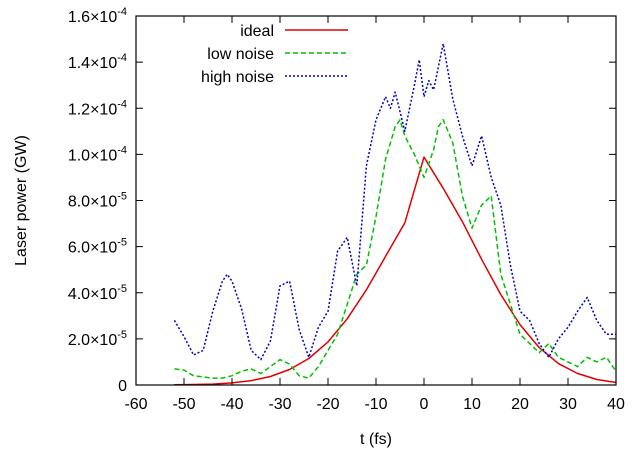  What do you see at coordinates (520, 404) in the screenshot?
I see `x-tick-label: 20` at bounding box center [520, 404].